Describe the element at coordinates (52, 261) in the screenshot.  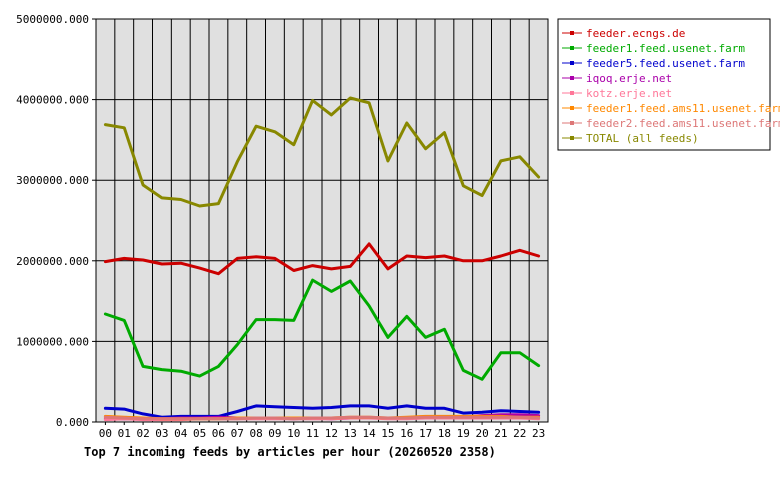
I see `y-tick-label: 2000000.000` at that location.